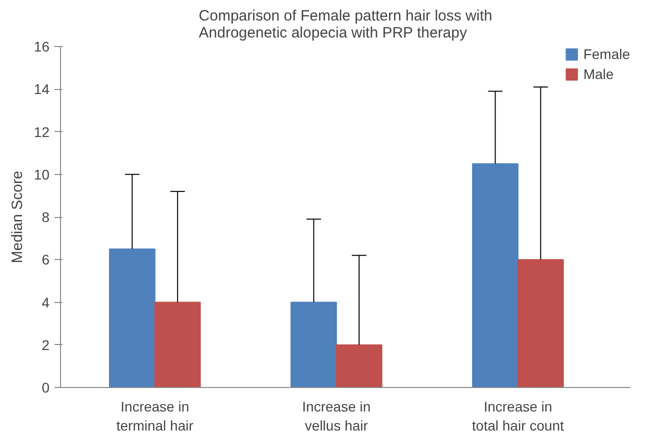 The image size is (652, 436). I want to click on y-tick-label: 14, so click(42, 89).